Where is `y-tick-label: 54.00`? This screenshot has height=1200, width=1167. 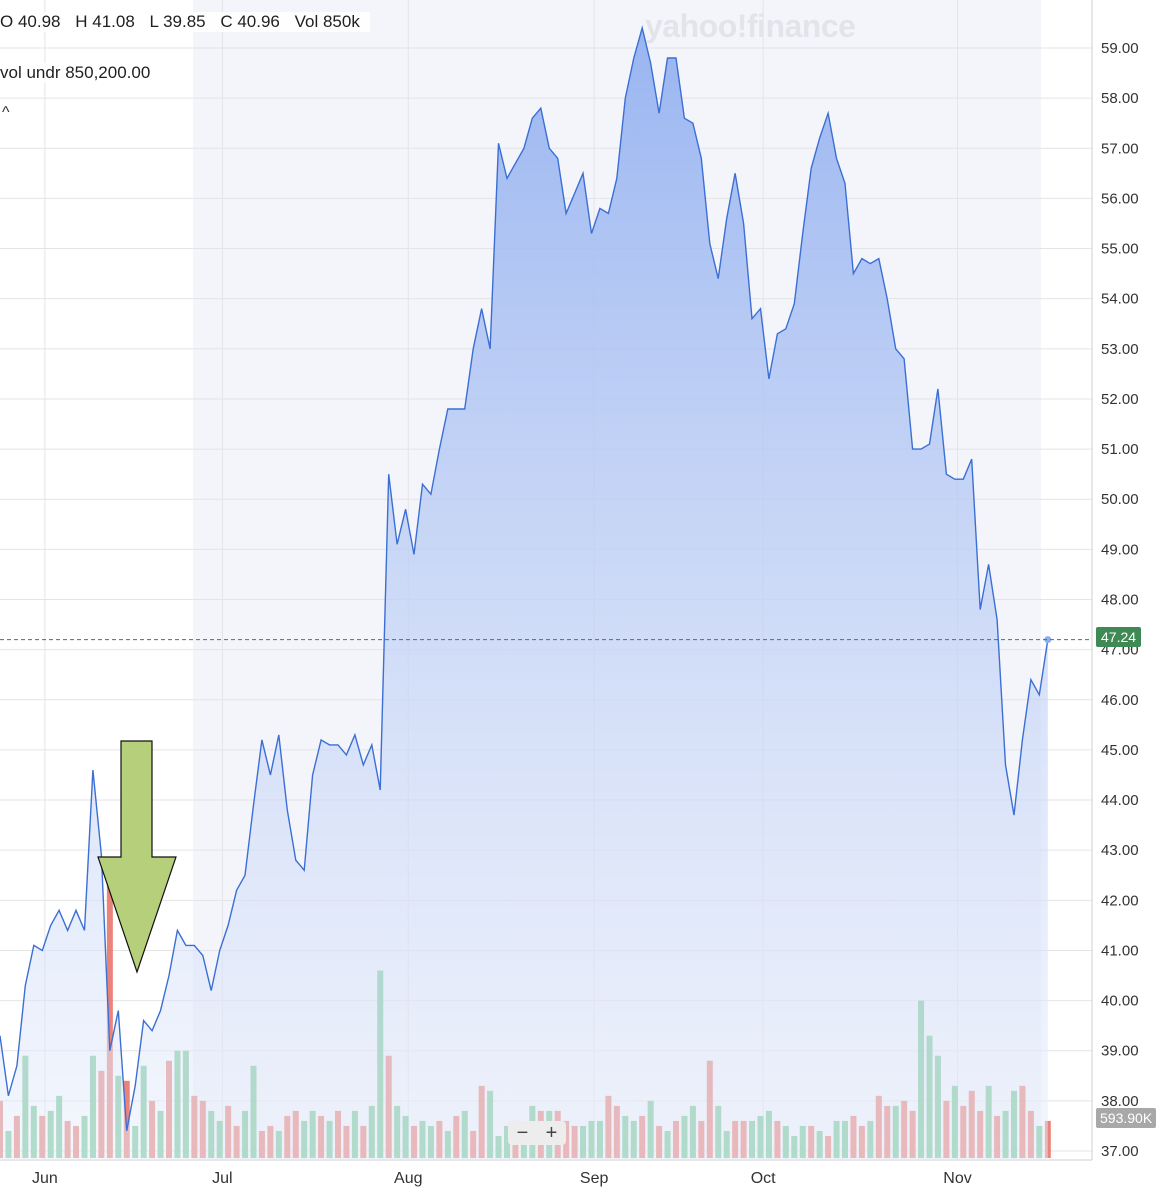
y-tick-label: 54.00 is located at coordinates (1120, 299).